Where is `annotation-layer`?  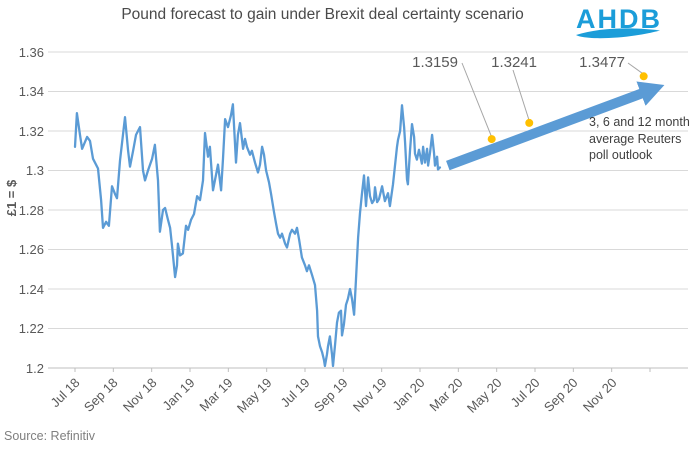 annotation-layer is located at coordinates (555, 116).